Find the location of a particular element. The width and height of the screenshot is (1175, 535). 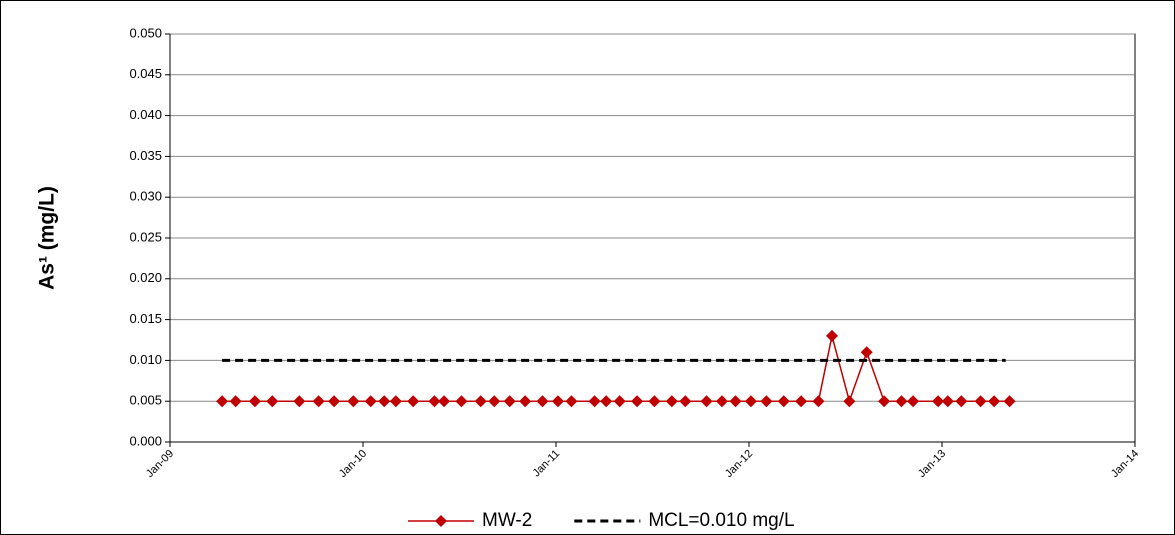

y-tick-label: 0.000 is located at coordinates (145, 440).